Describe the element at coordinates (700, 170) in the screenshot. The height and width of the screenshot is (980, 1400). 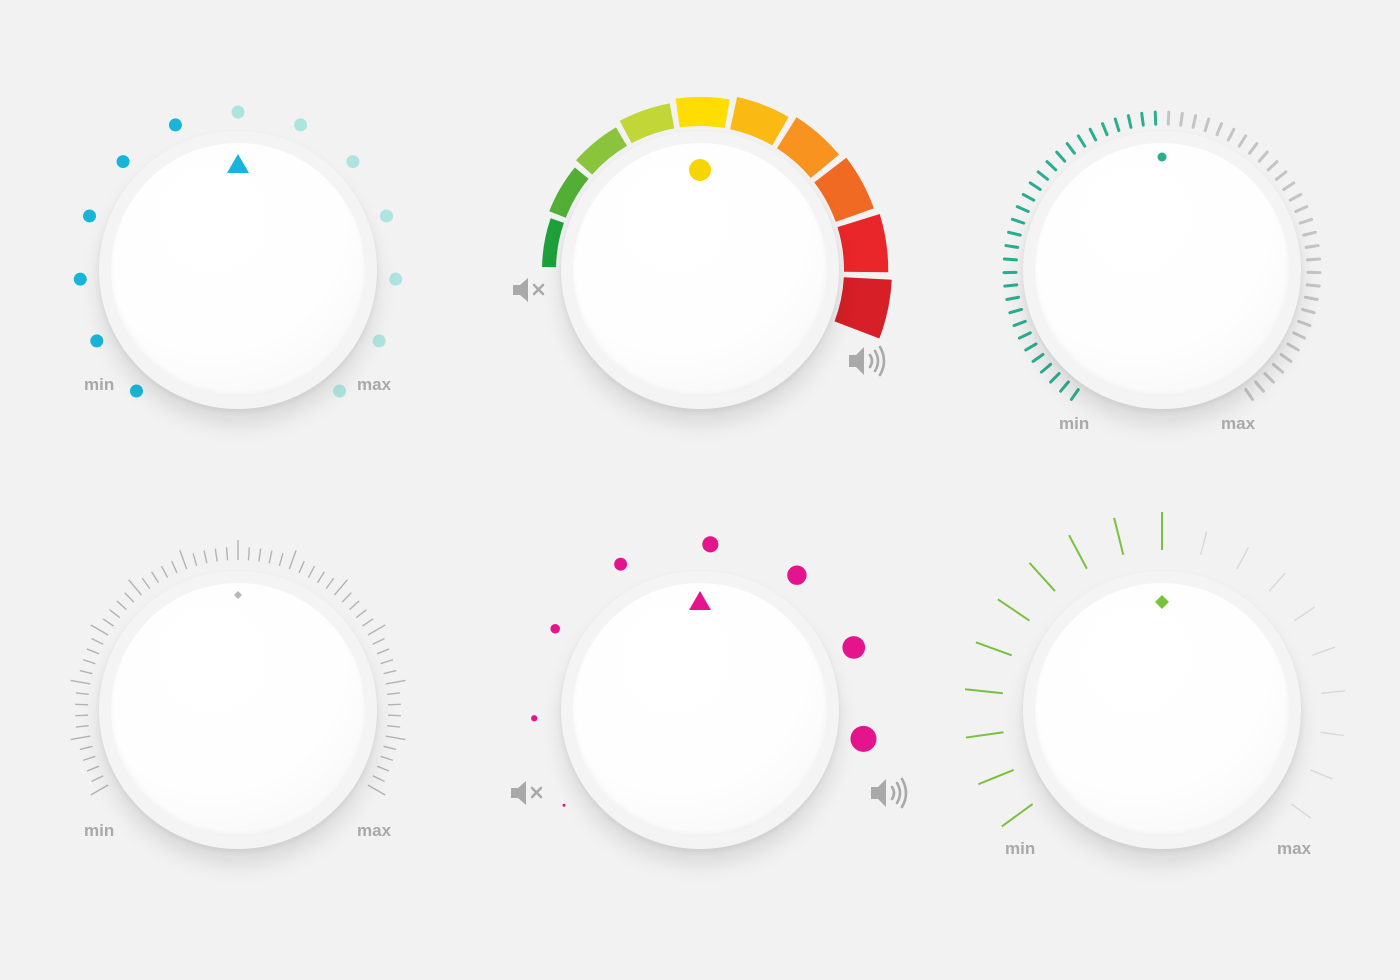
I see `knob-rainbow-segments-pointer` at that location.